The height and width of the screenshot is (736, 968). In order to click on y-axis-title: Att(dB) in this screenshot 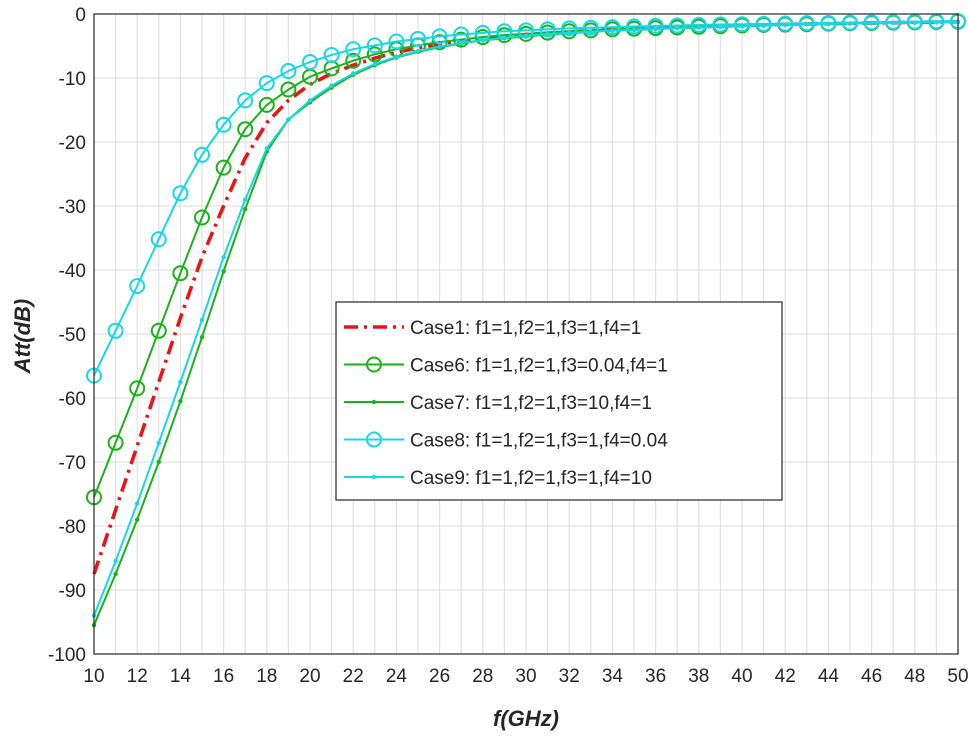, I will do `click(22, 337)`.